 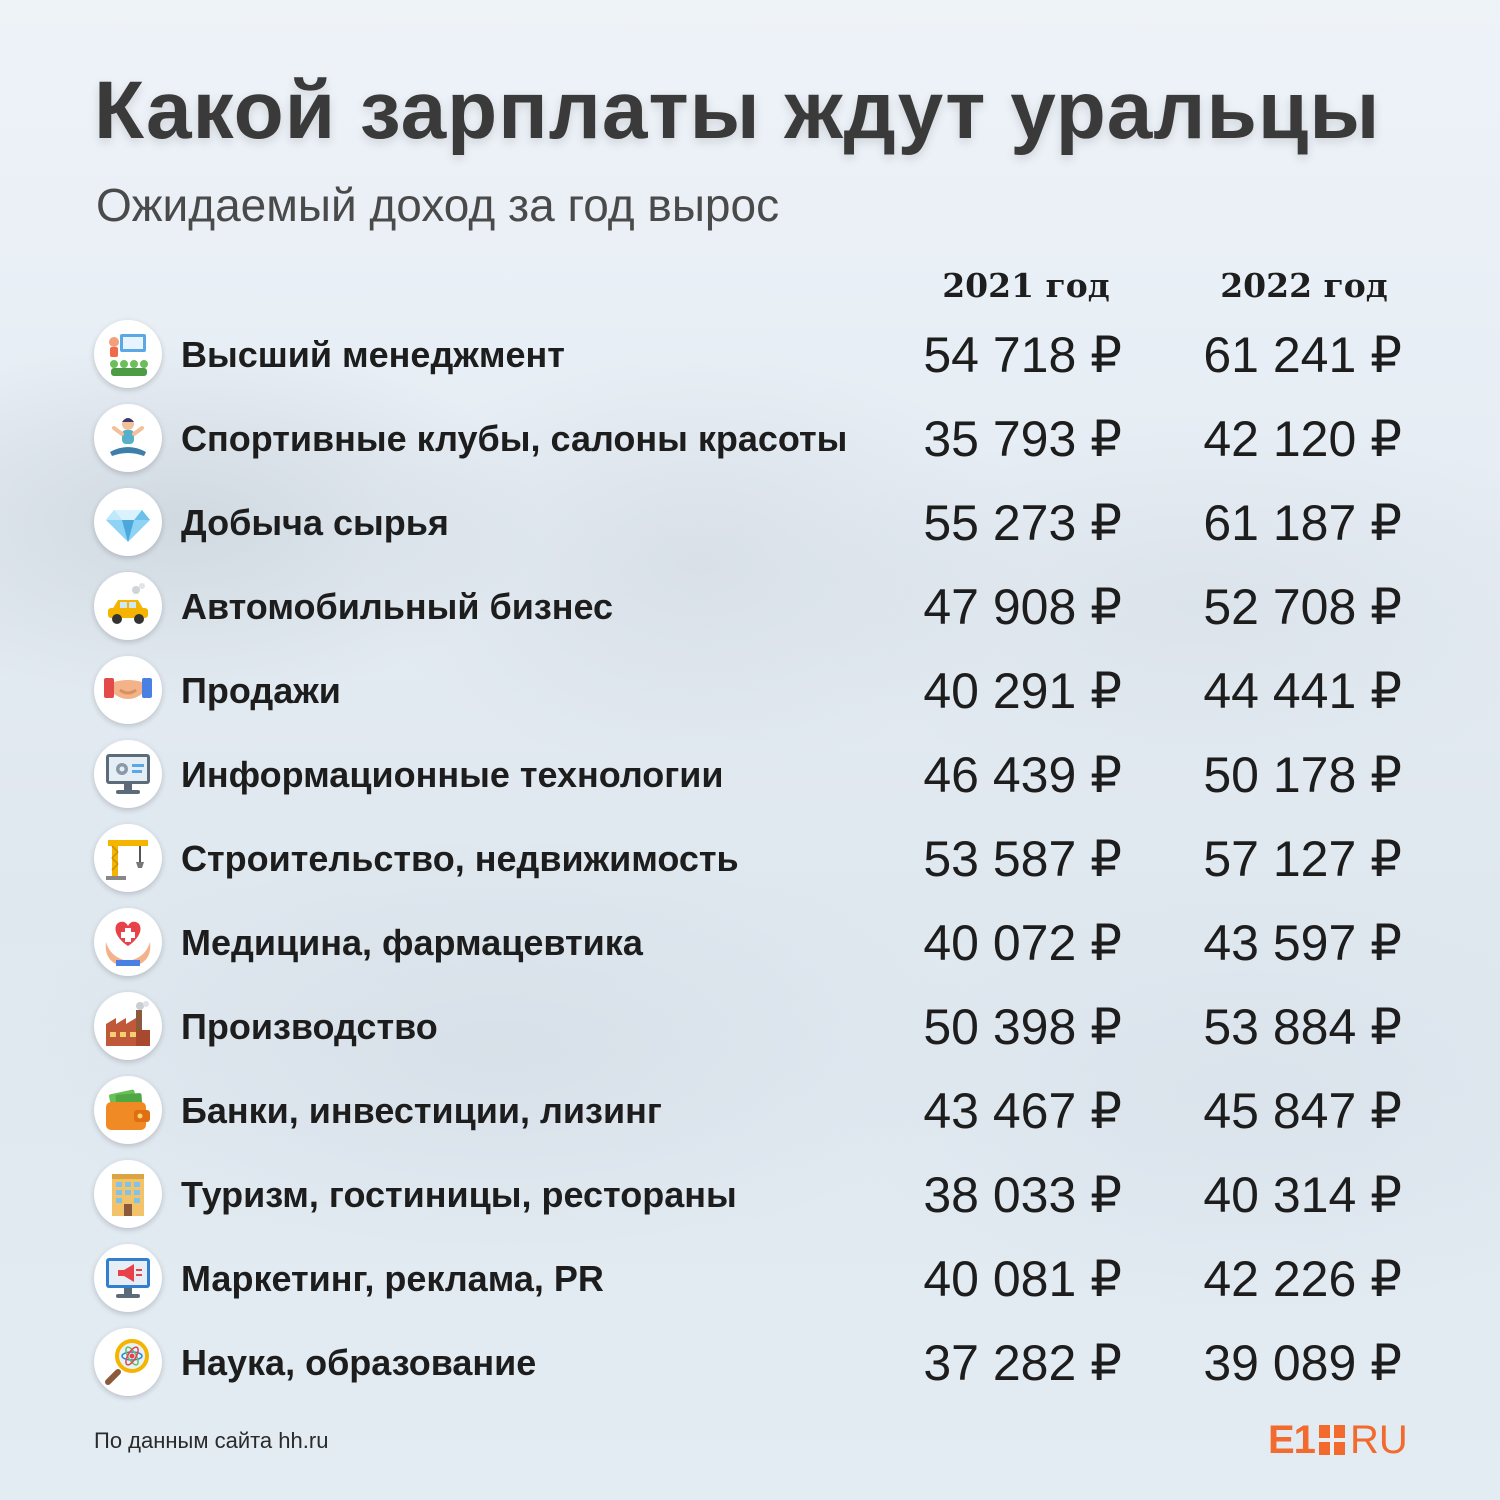 What do you see at coordinates (128, 606) in the screenshot?
I see `car-icon` at bounding box center [128, 606].